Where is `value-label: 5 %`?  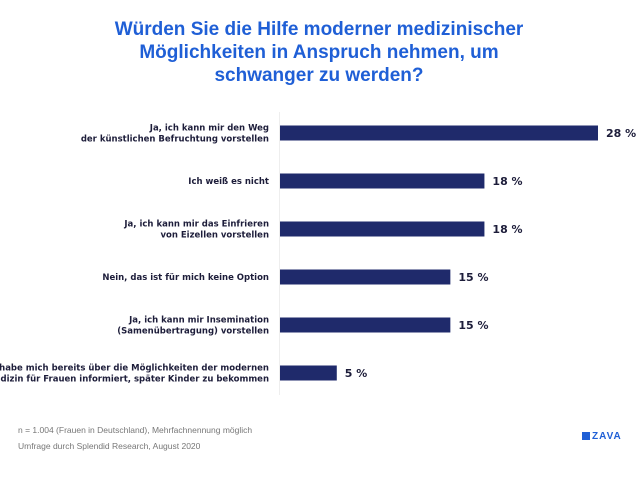
value-label: 5 % is located at coordinates (356, 373).